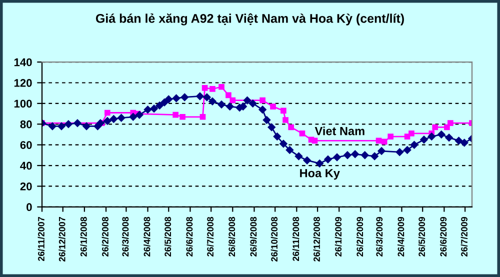 This screenshot has height=277, width=500. Describe the element at coordinates (125, 236) in the screenshot. I see `x-tick-label: 26/3/2008` at that location.